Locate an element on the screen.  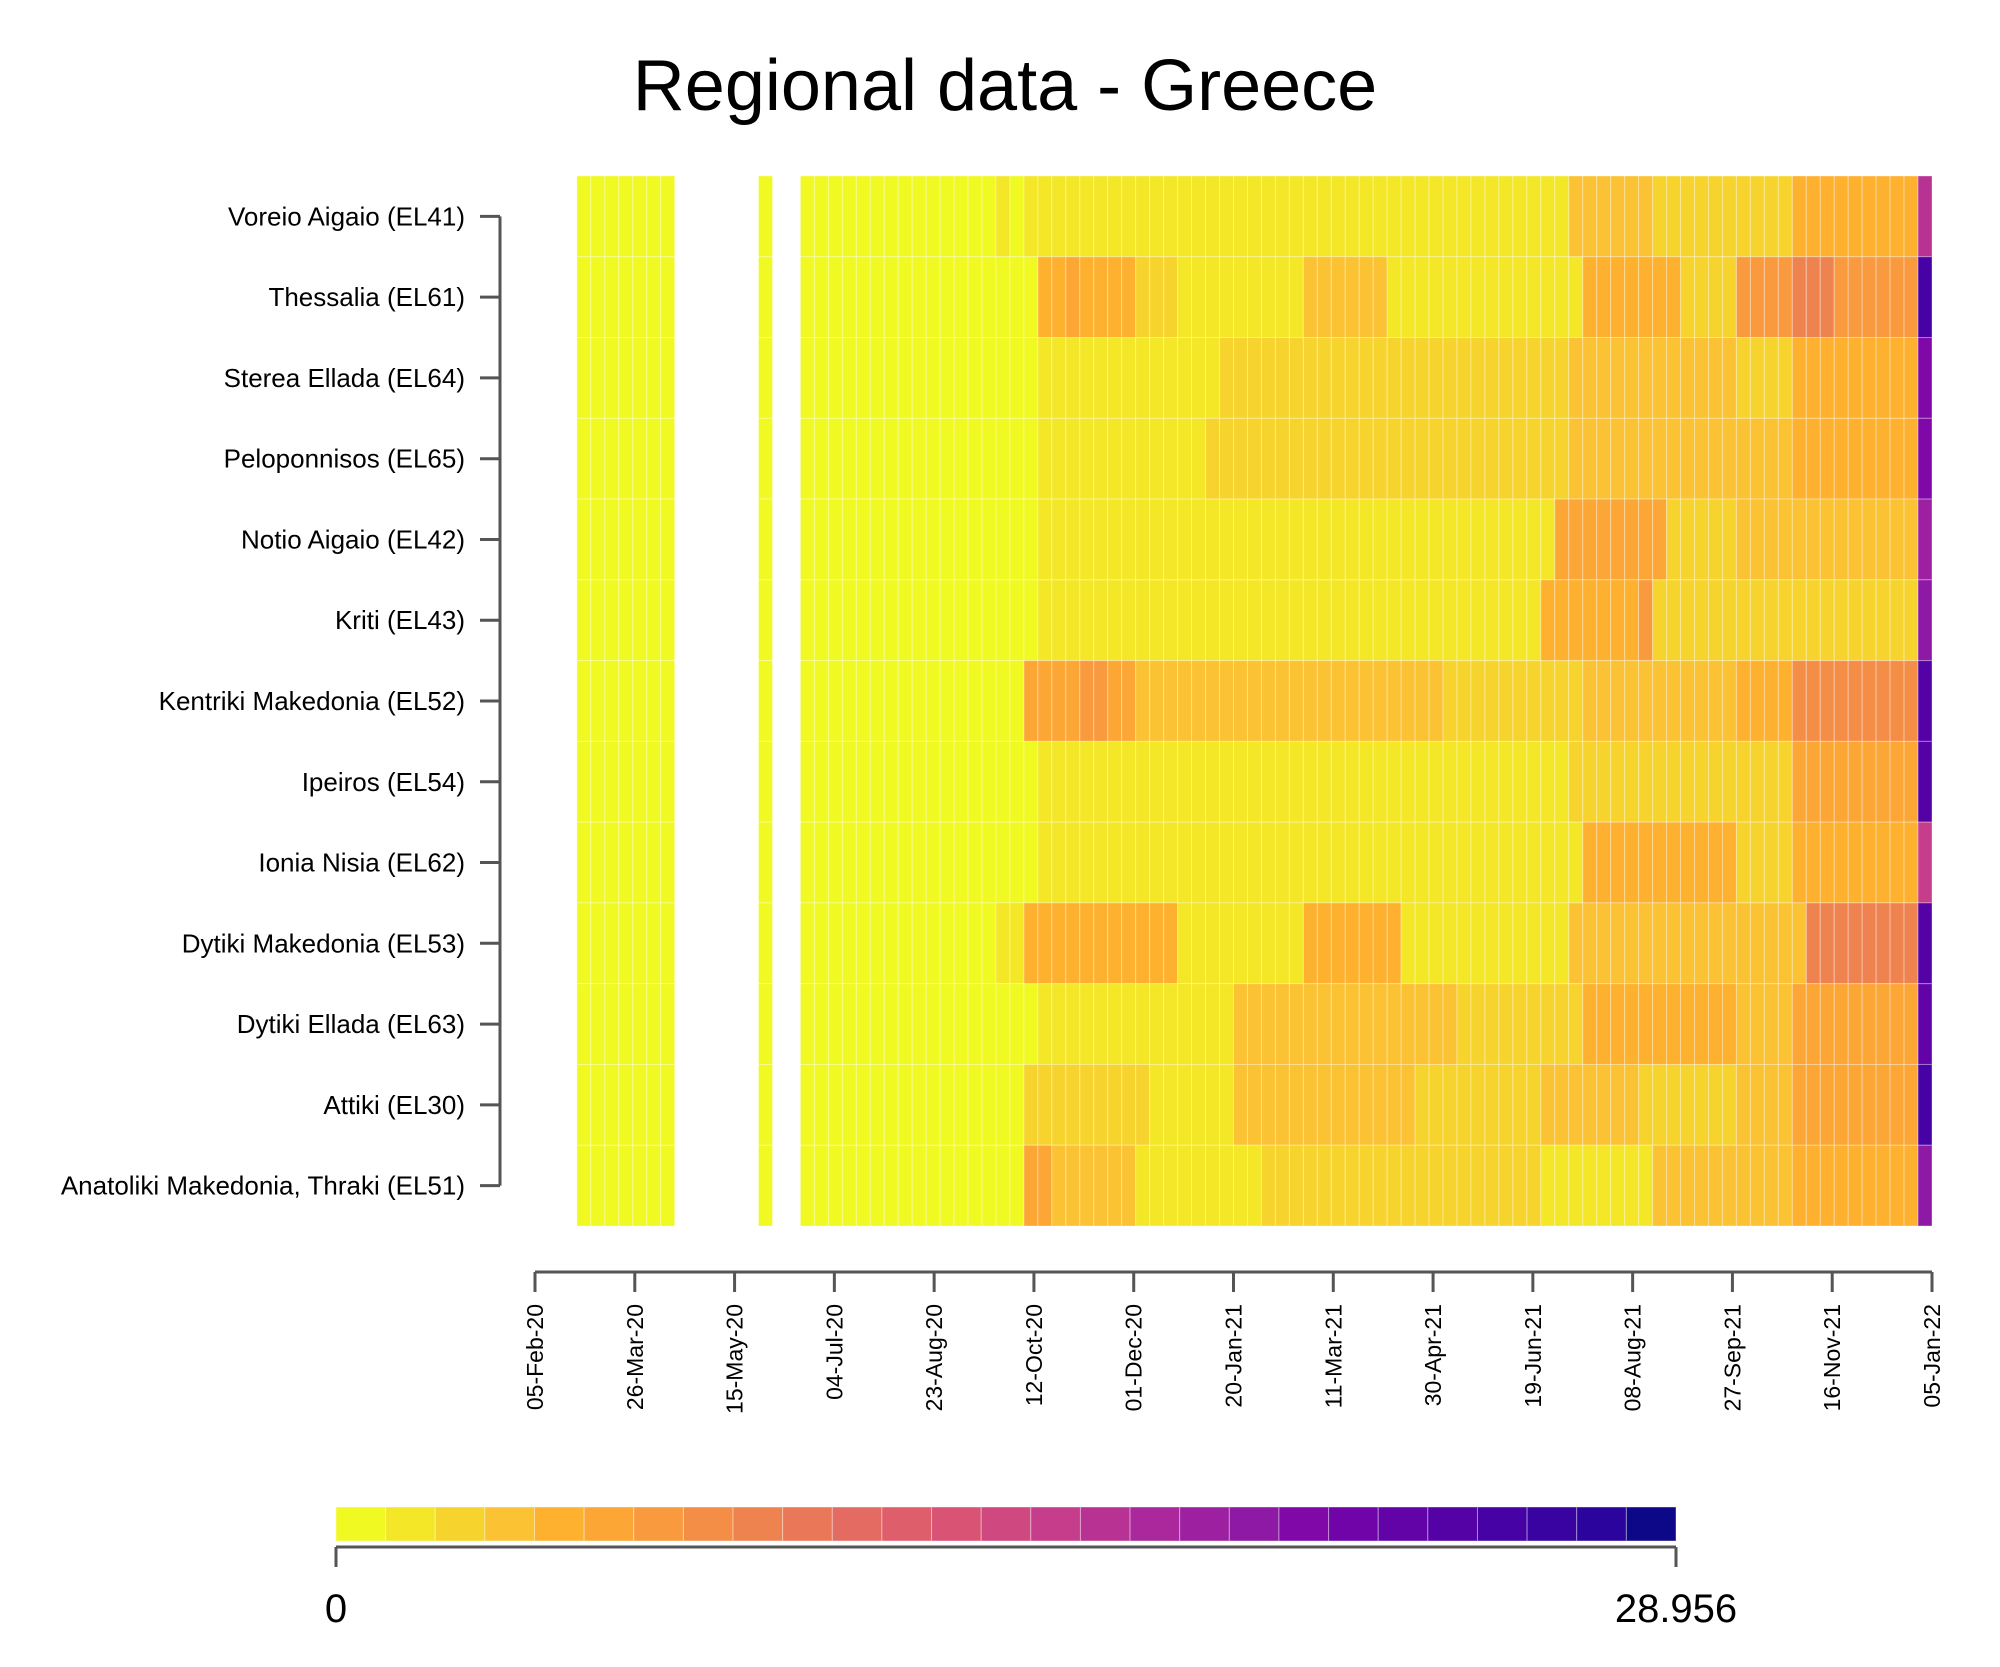
x-tick-label: 15-May-20 is located at coordinates (735, 1359).